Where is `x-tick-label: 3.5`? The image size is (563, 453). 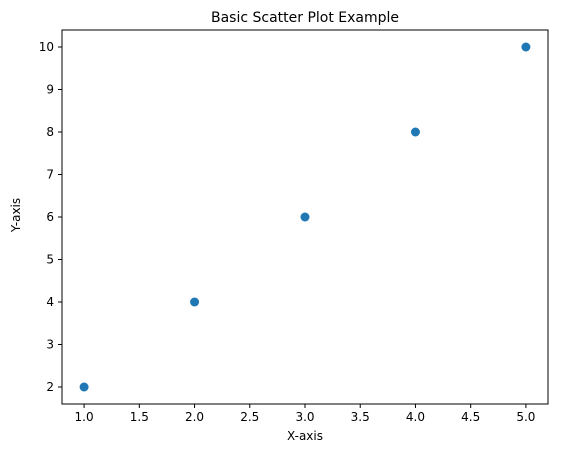 x-tick-label: 3.5 is located at coordinates (360, 417).